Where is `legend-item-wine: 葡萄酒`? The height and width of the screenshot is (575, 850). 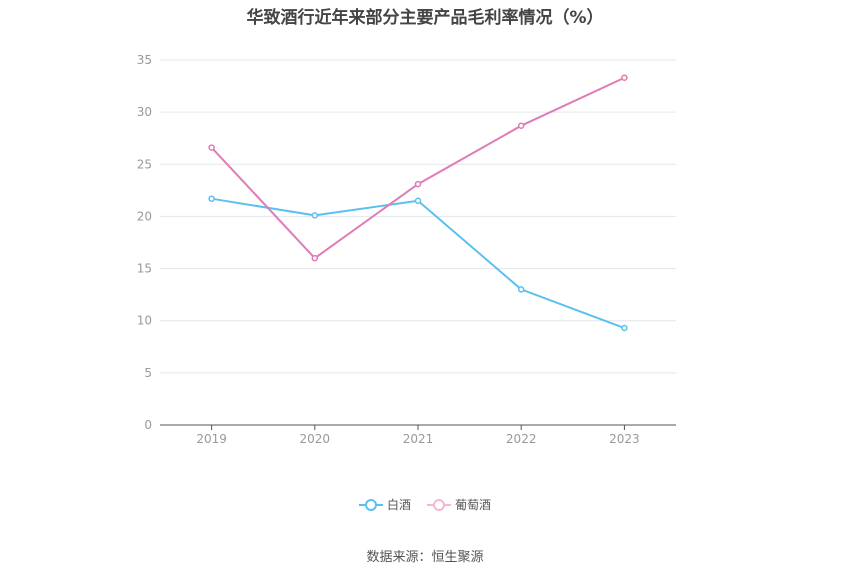 legend-item-wine: 葡萄酒 is located at coordinates (459, 504).